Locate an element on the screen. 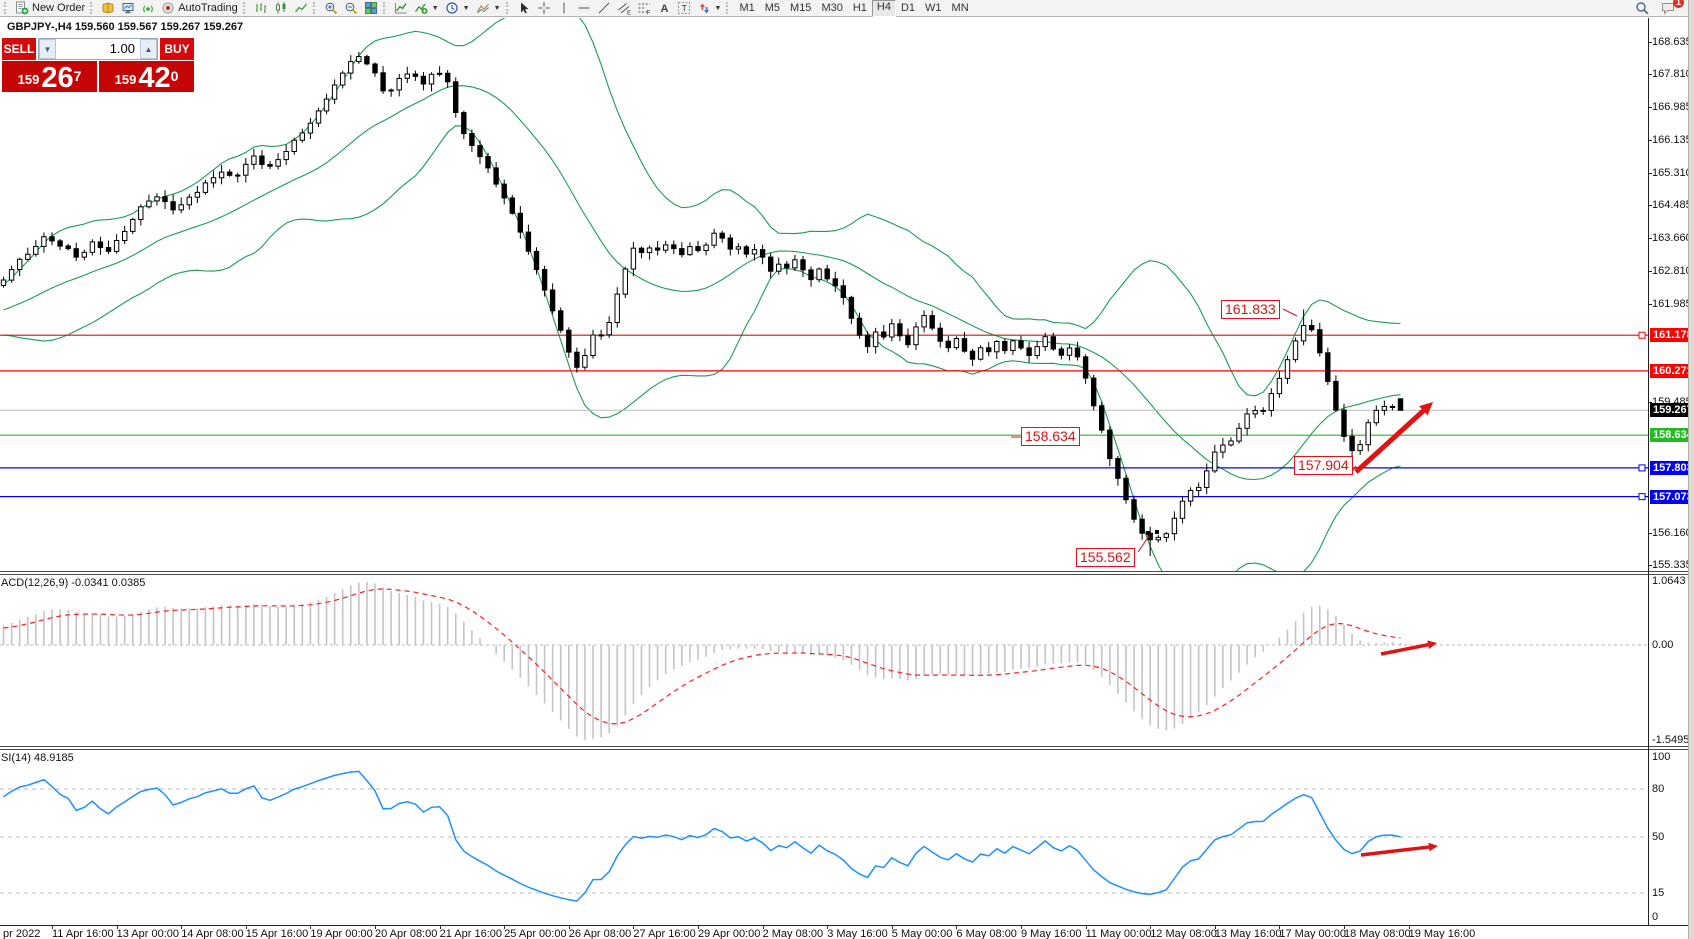  time-label: 14 Apr 08:00 is located at coordinates (212, 933).